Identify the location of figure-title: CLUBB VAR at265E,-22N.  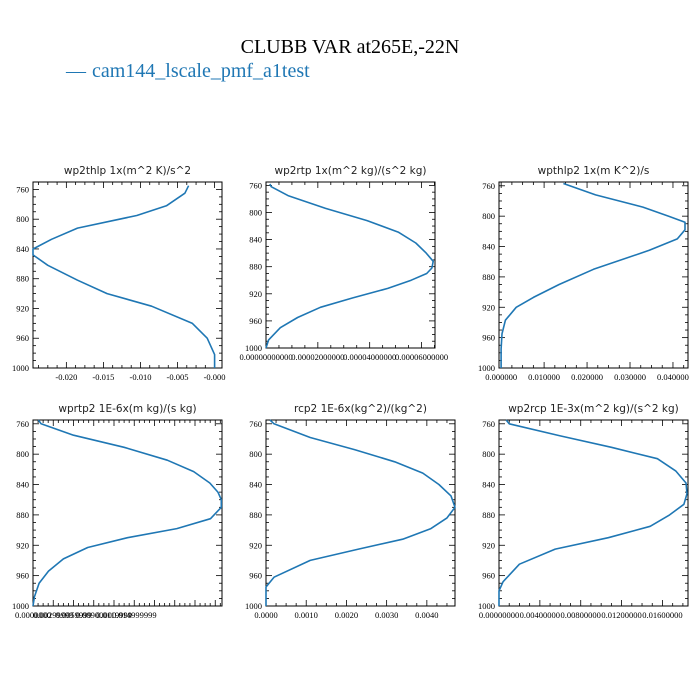
(350, 47).